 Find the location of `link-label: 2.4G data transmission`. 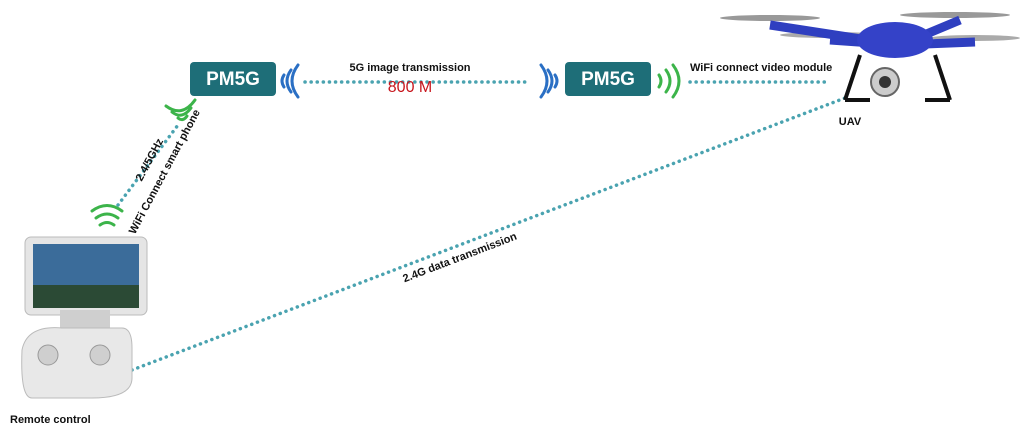

link-label: 2.4G data transmission is located at coordinates (460, 258).